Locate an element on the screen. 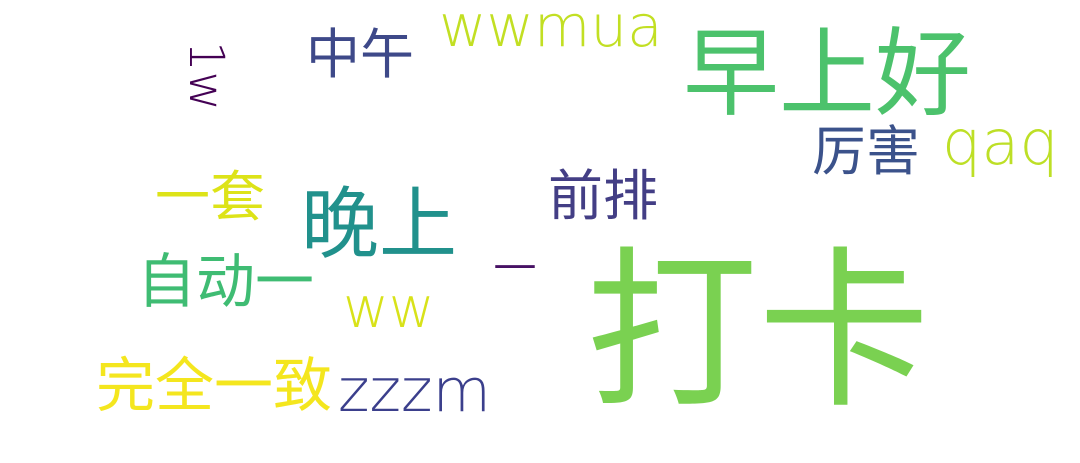 Image resolution: width=1080 pixels, height=463 pixels. word-yitao: 一套 is located at coordinates (210, 197).